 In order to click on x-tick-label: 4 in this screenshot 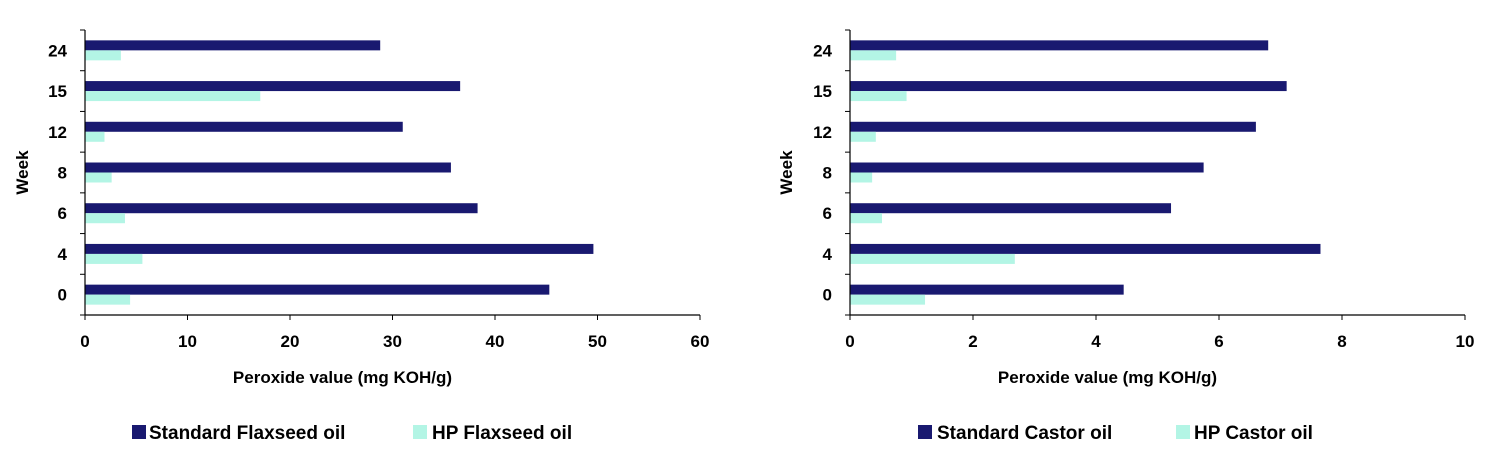, I will do `click(1096, 341)`.